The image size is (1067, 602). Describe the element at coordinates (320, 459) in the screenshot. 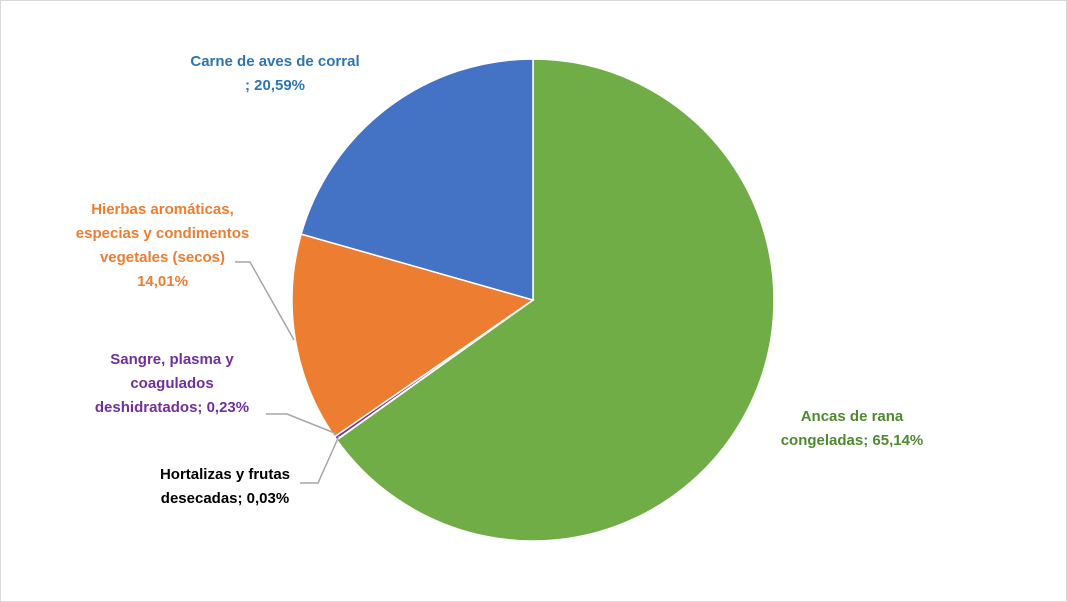

I see `leader-line-hortalizas-y-frutas` at that location.